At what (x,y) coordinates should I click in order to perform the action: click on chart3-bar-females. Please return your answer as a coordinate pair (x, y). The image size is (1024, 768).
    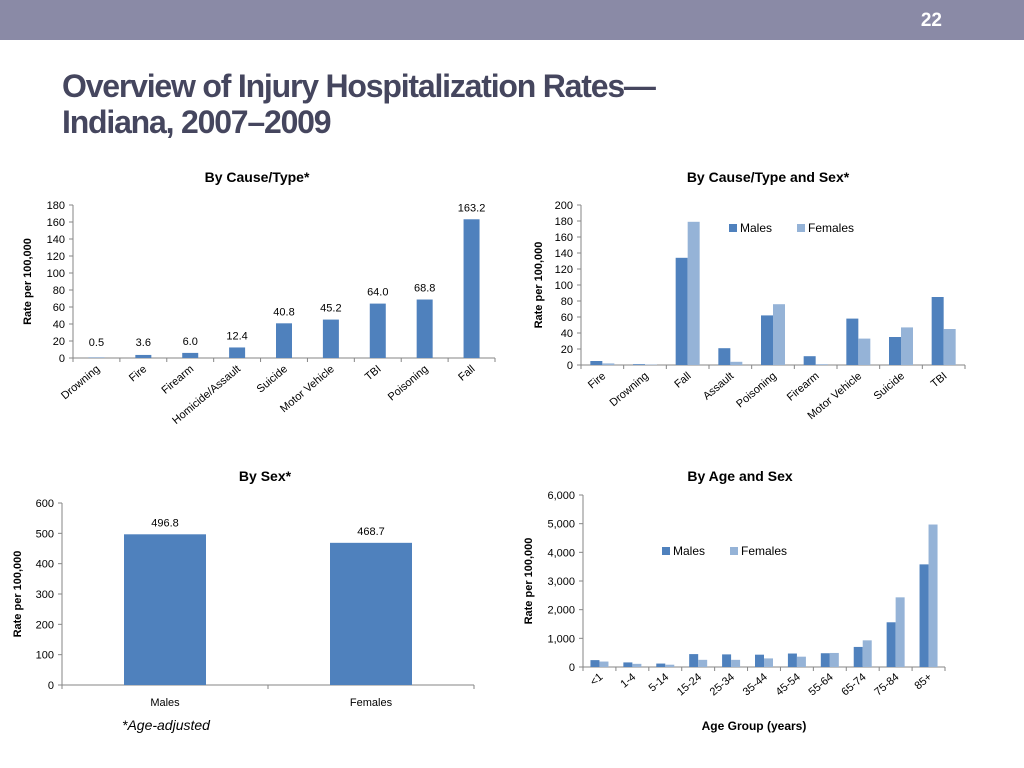
    Looking at the image, I should click on (371, 613).